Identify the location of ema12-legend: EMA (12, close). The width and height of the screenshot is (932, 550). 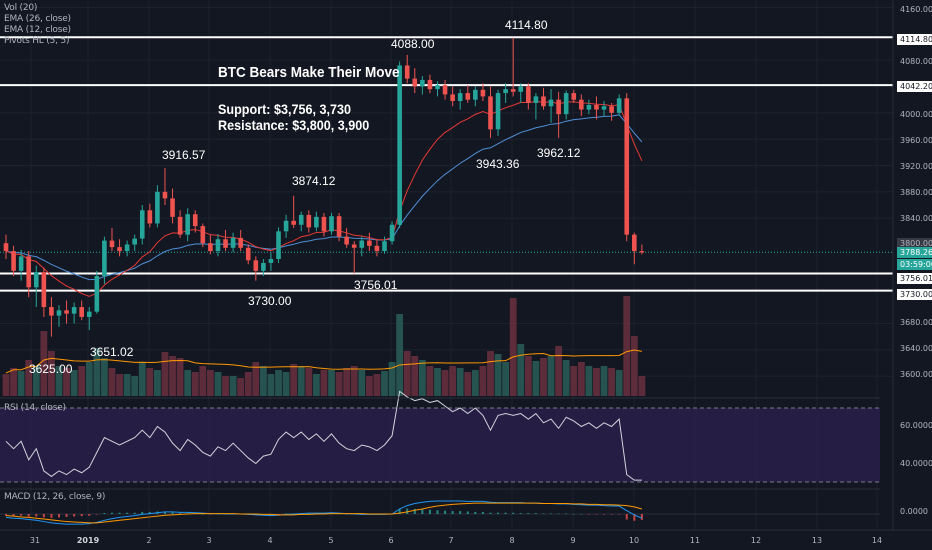
(37, 30).